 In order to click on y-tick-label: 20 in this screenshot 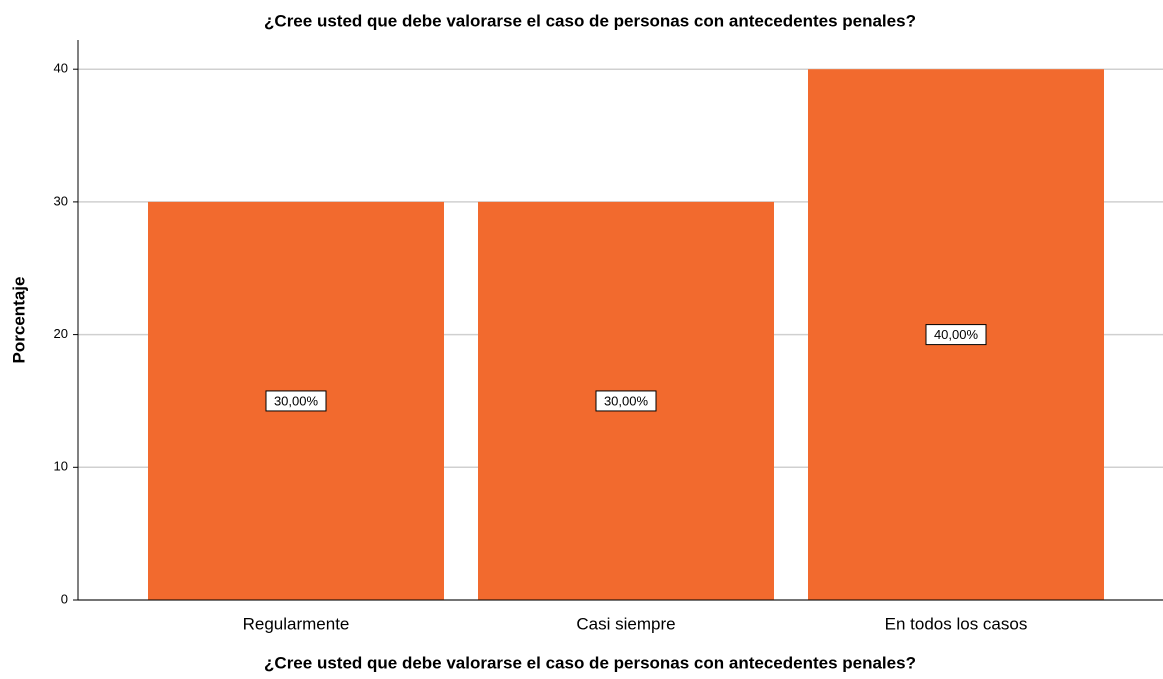, I will do `click(61, 333)`.